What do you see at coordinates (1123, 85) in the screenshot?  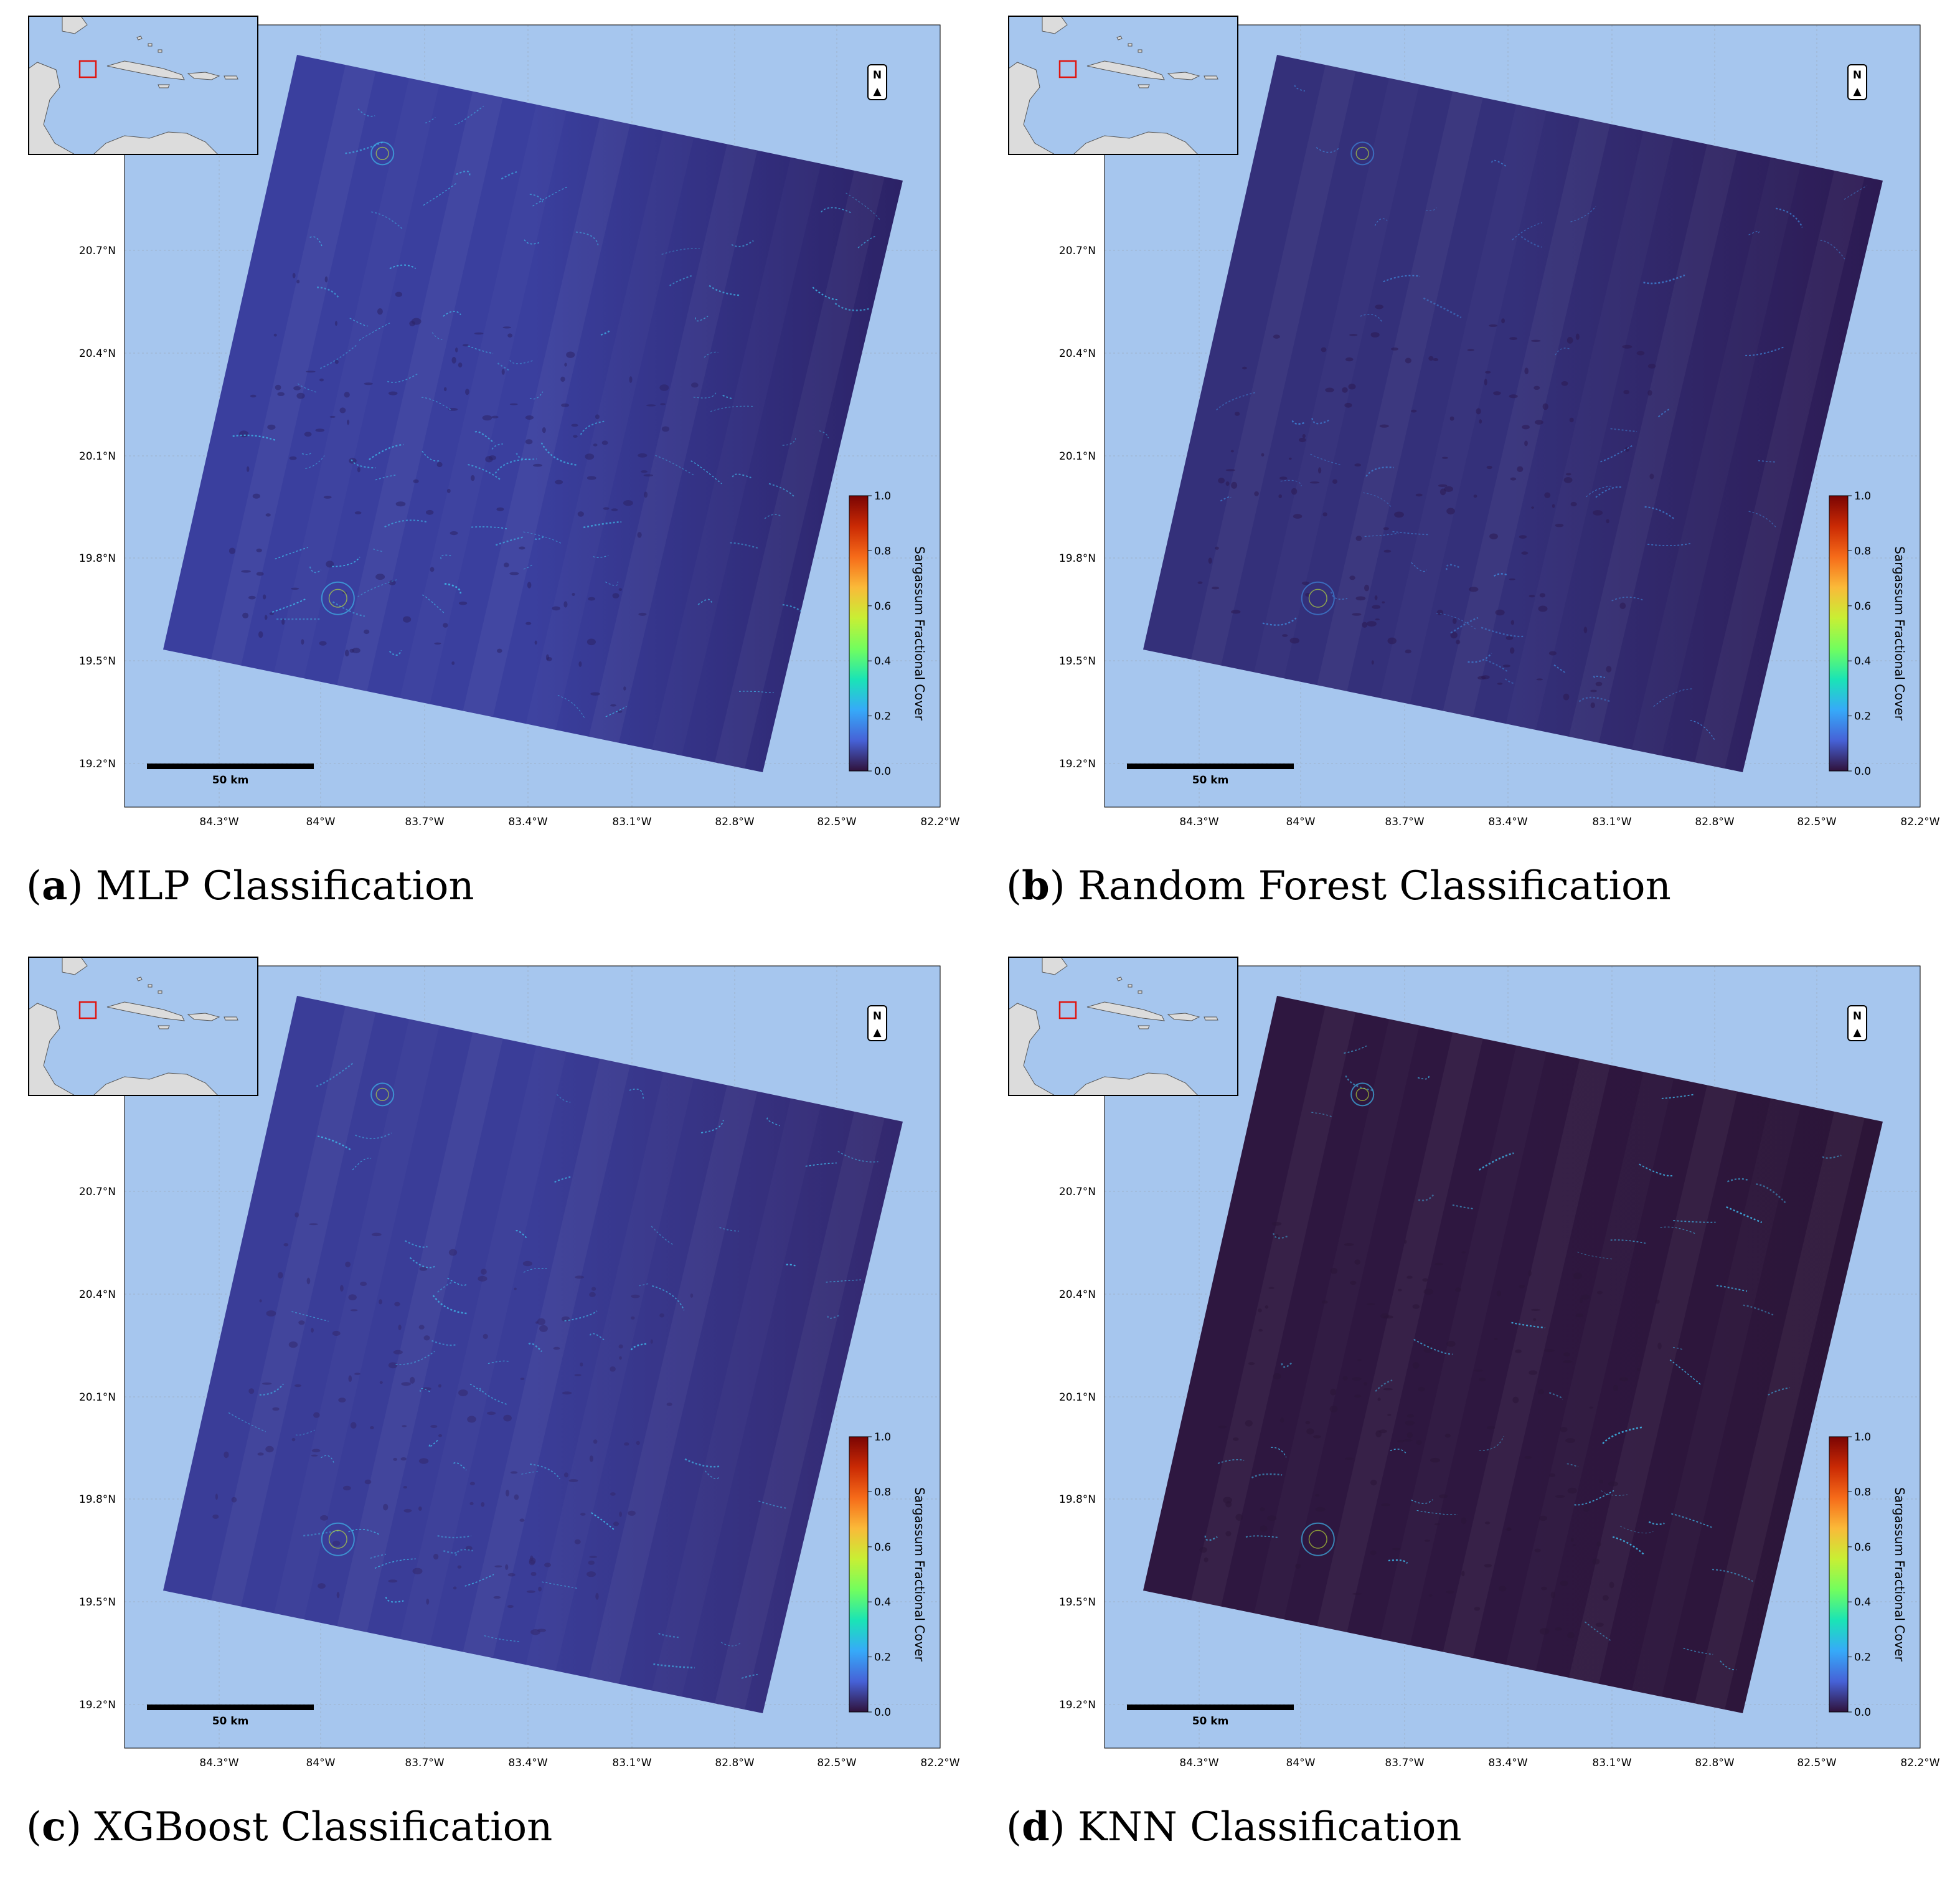 I see `inset-frame` at bounding box center [1123, 85].